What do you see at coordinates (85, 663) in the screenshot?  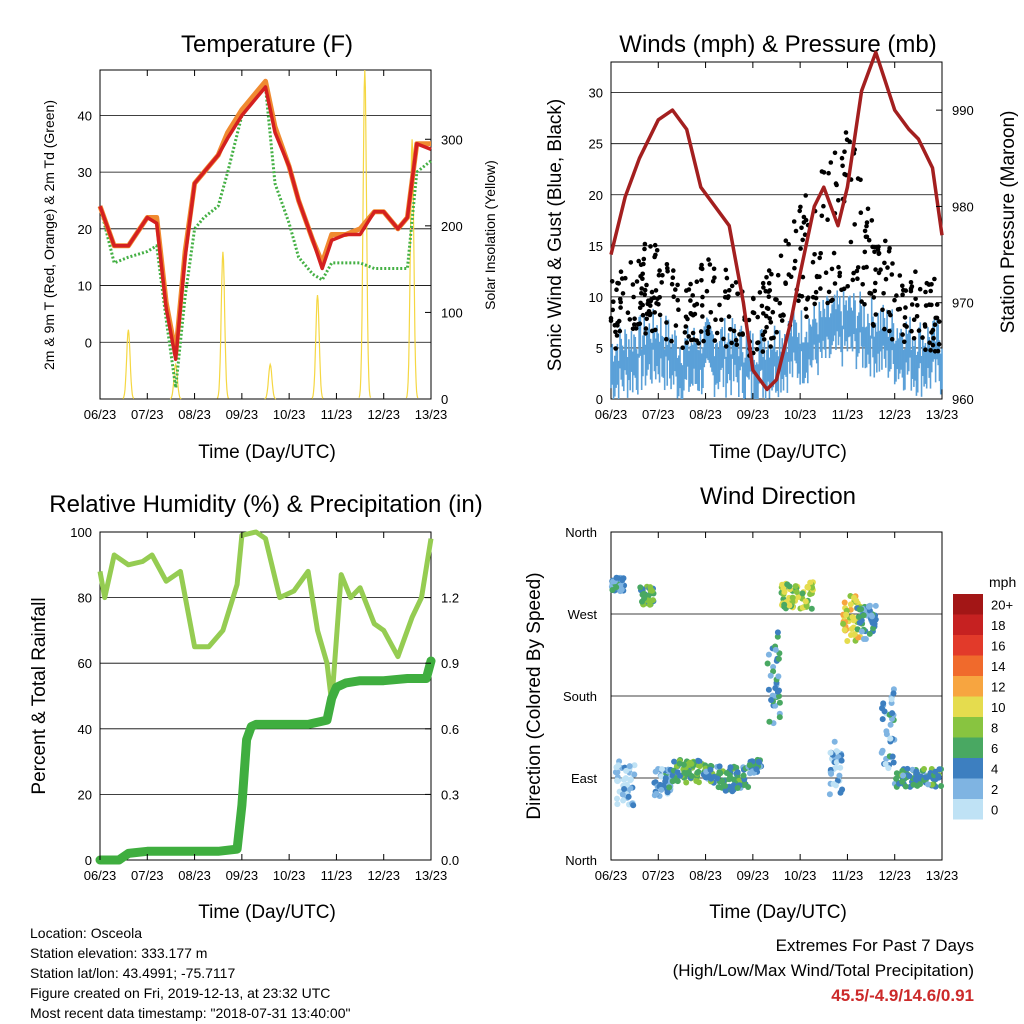 I see `humidity-ytick-label: 60` at bounding box center [85, 663].